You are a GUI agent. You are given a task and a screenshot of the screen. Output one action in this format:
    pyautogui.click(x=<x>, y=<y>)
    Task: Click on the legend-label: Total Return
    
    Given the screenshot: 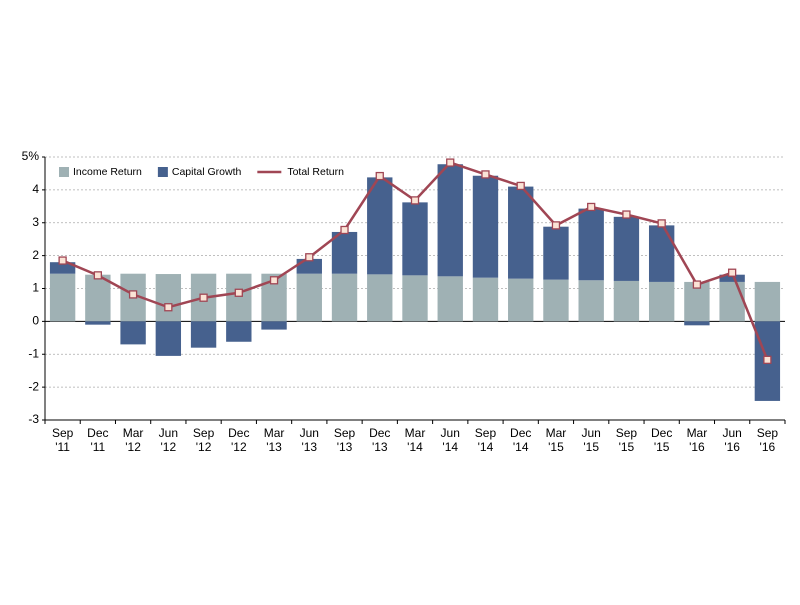 What is the action you would take?
    pyautogui.click(x=315, y=172)
    